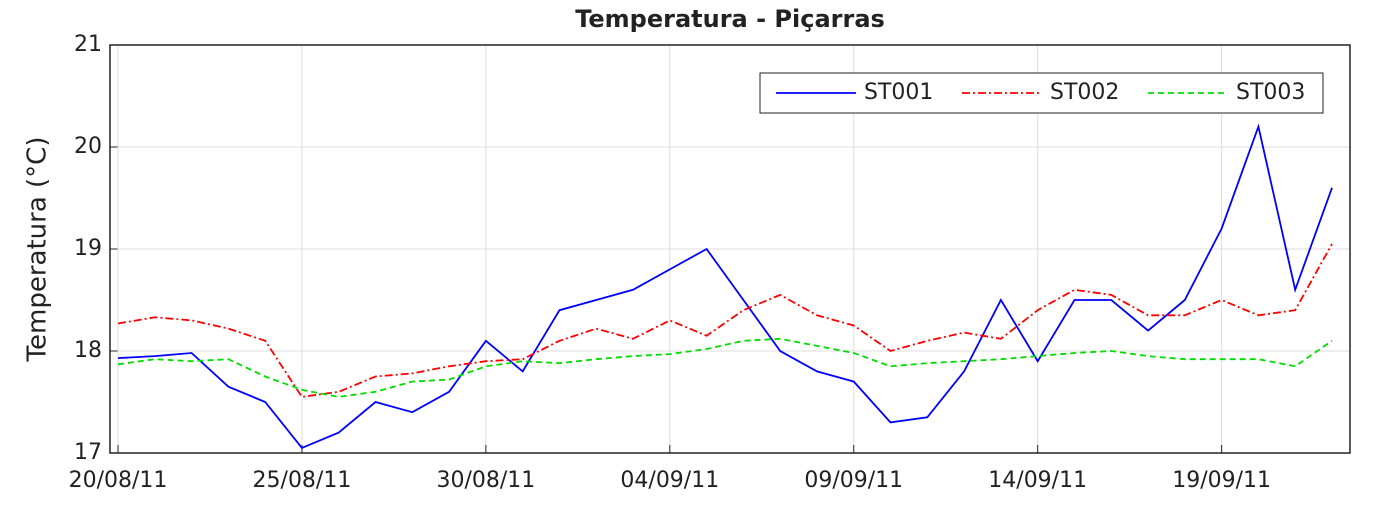 Image resolution: width=1374 pixels, height=517 pixels. I want to click on x-tick-label: 09/09/11, so click(853, 480).